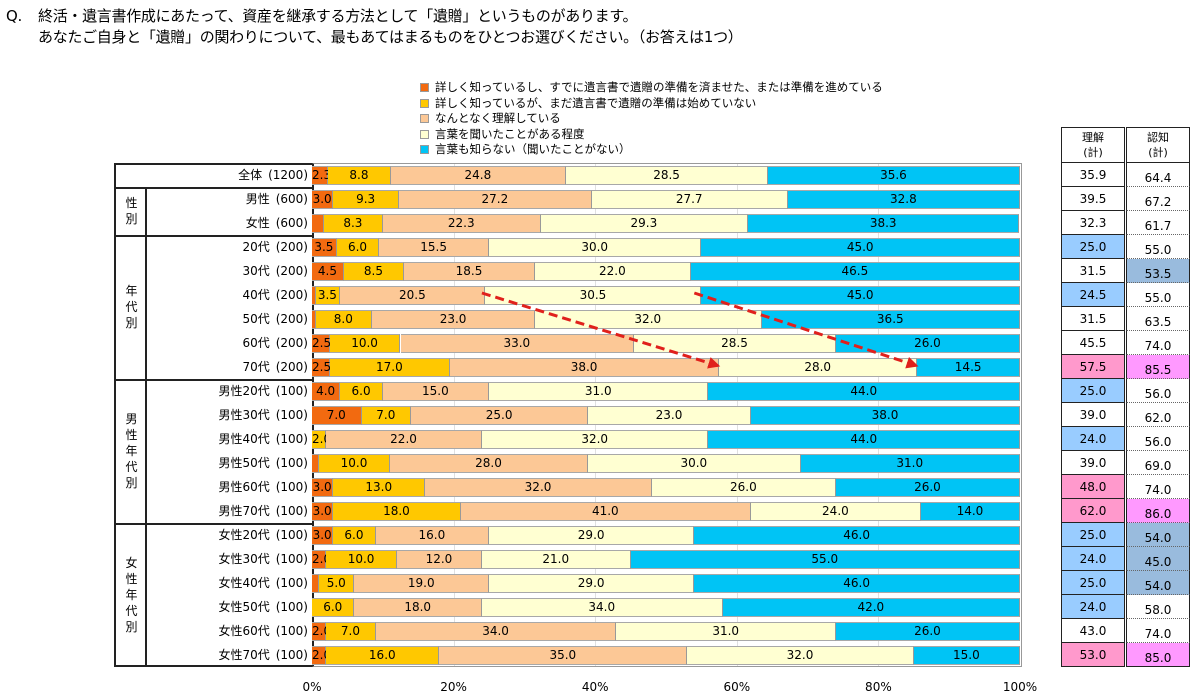 Image resolution: width=1200 pixels, height=698 pixels. I want to click on data-label: 38.3, so click(883, 223).